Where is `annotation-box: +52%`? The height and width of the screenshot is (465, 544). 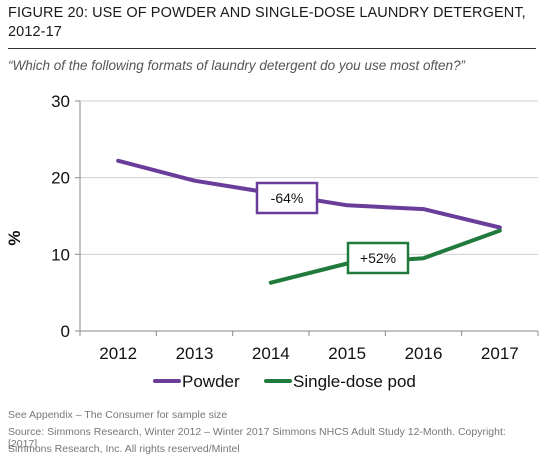
annotation-box: +52% is located at coordinates (378, 258).